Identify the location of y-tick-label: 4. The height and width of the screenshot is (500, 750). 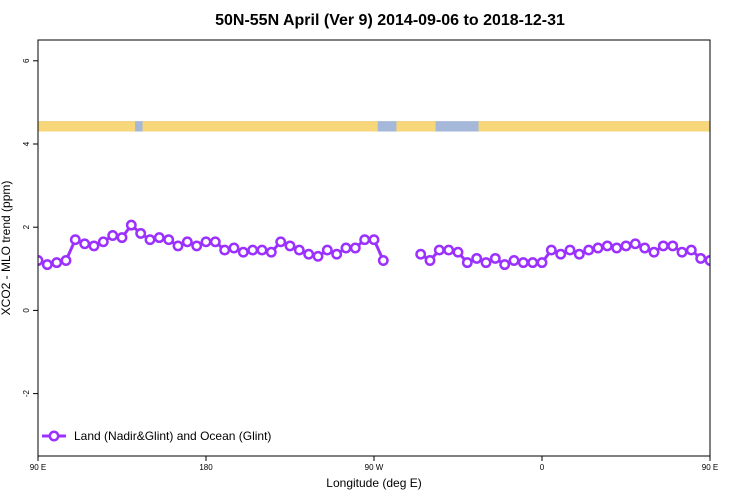
(26, 143).